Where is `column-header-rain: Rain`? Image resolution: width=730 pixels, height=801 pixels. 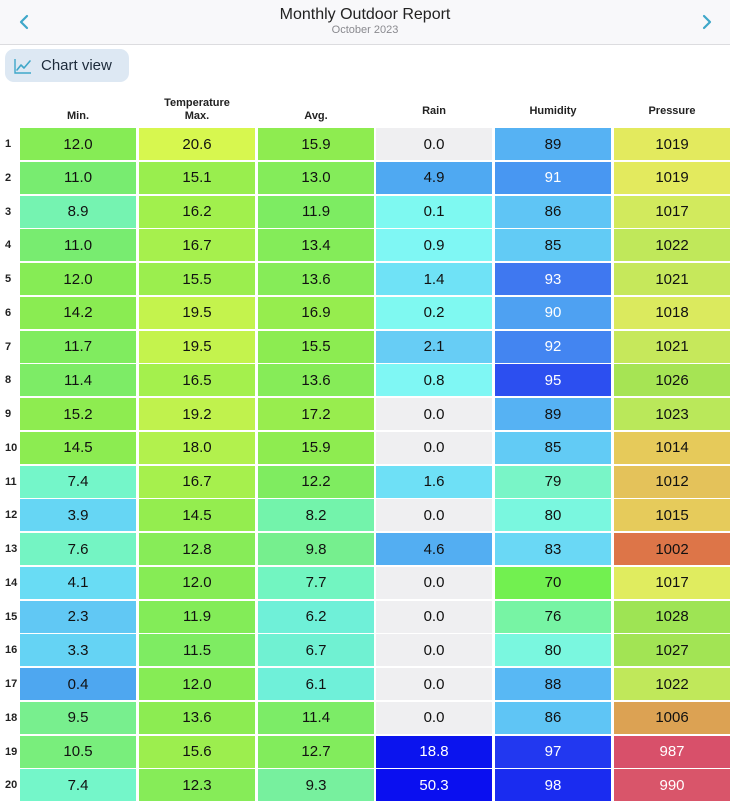
column-header-rain: Rain is located at coordinates (434, 111).